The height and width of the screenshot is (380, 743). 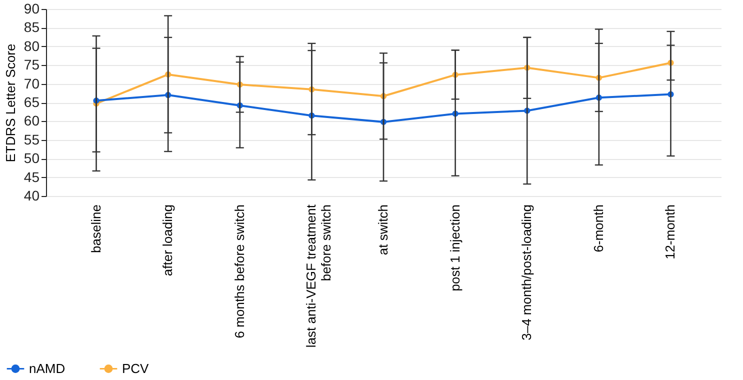 I want to click on y-tick-label: 85, so click(x=32, y=27).